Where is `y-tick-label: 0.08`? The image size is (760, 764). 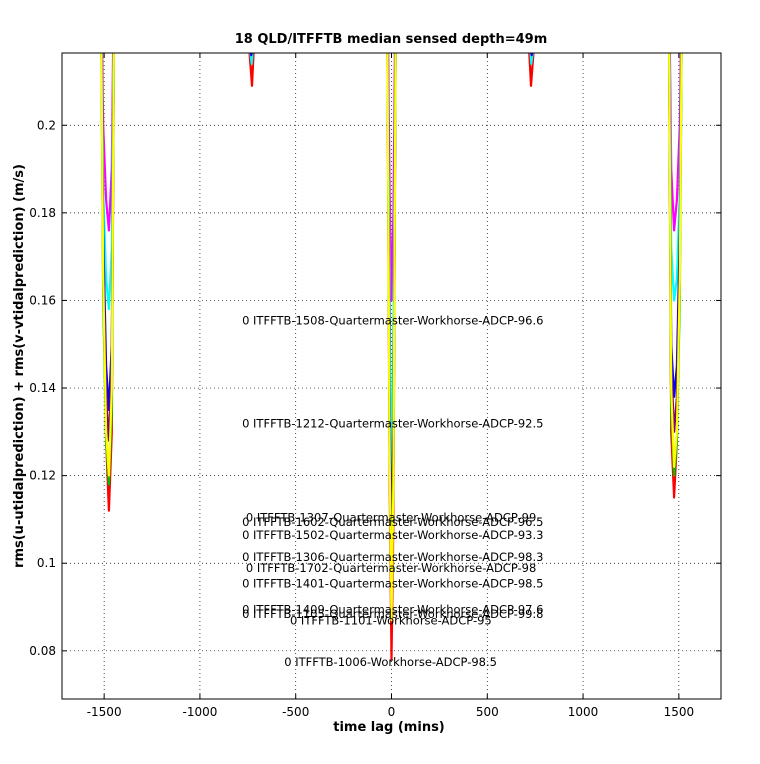 y-tick-label: 0.08 is located at coordinates (42, 651).